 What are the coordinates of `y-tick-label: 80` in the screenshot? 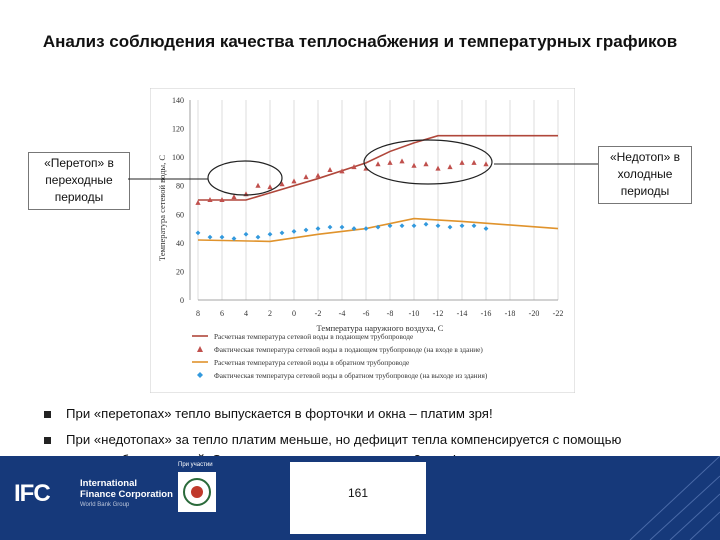 It's located at (180, 186).